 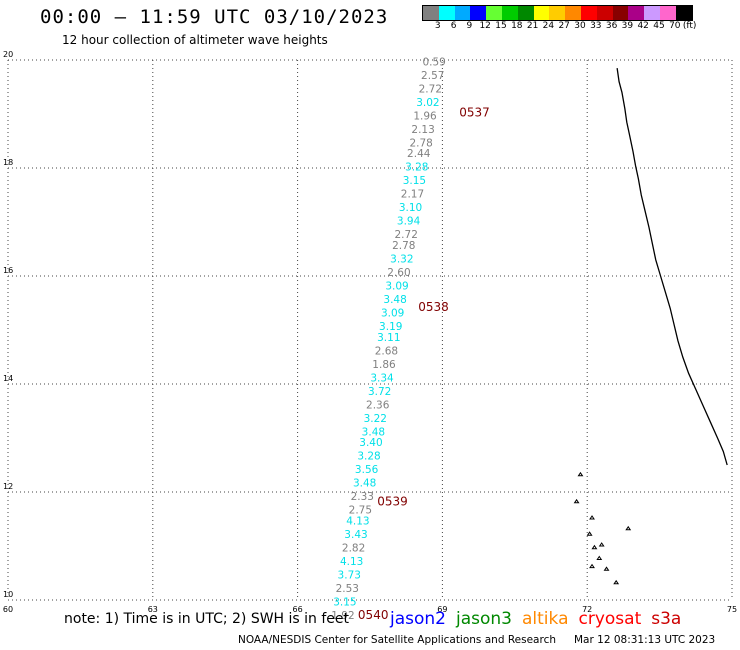 What do you see at coordinates (349, 575) in the screenshot?
I see `wave-height-value: 3.73` at bounding box center [349, 575].